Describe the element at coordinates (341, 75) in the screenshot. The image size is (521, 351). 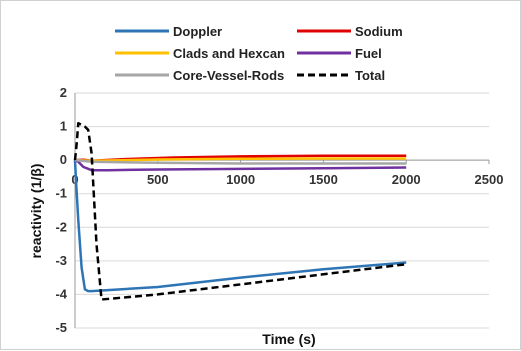
I see `legend-item-total: Total` at that location.